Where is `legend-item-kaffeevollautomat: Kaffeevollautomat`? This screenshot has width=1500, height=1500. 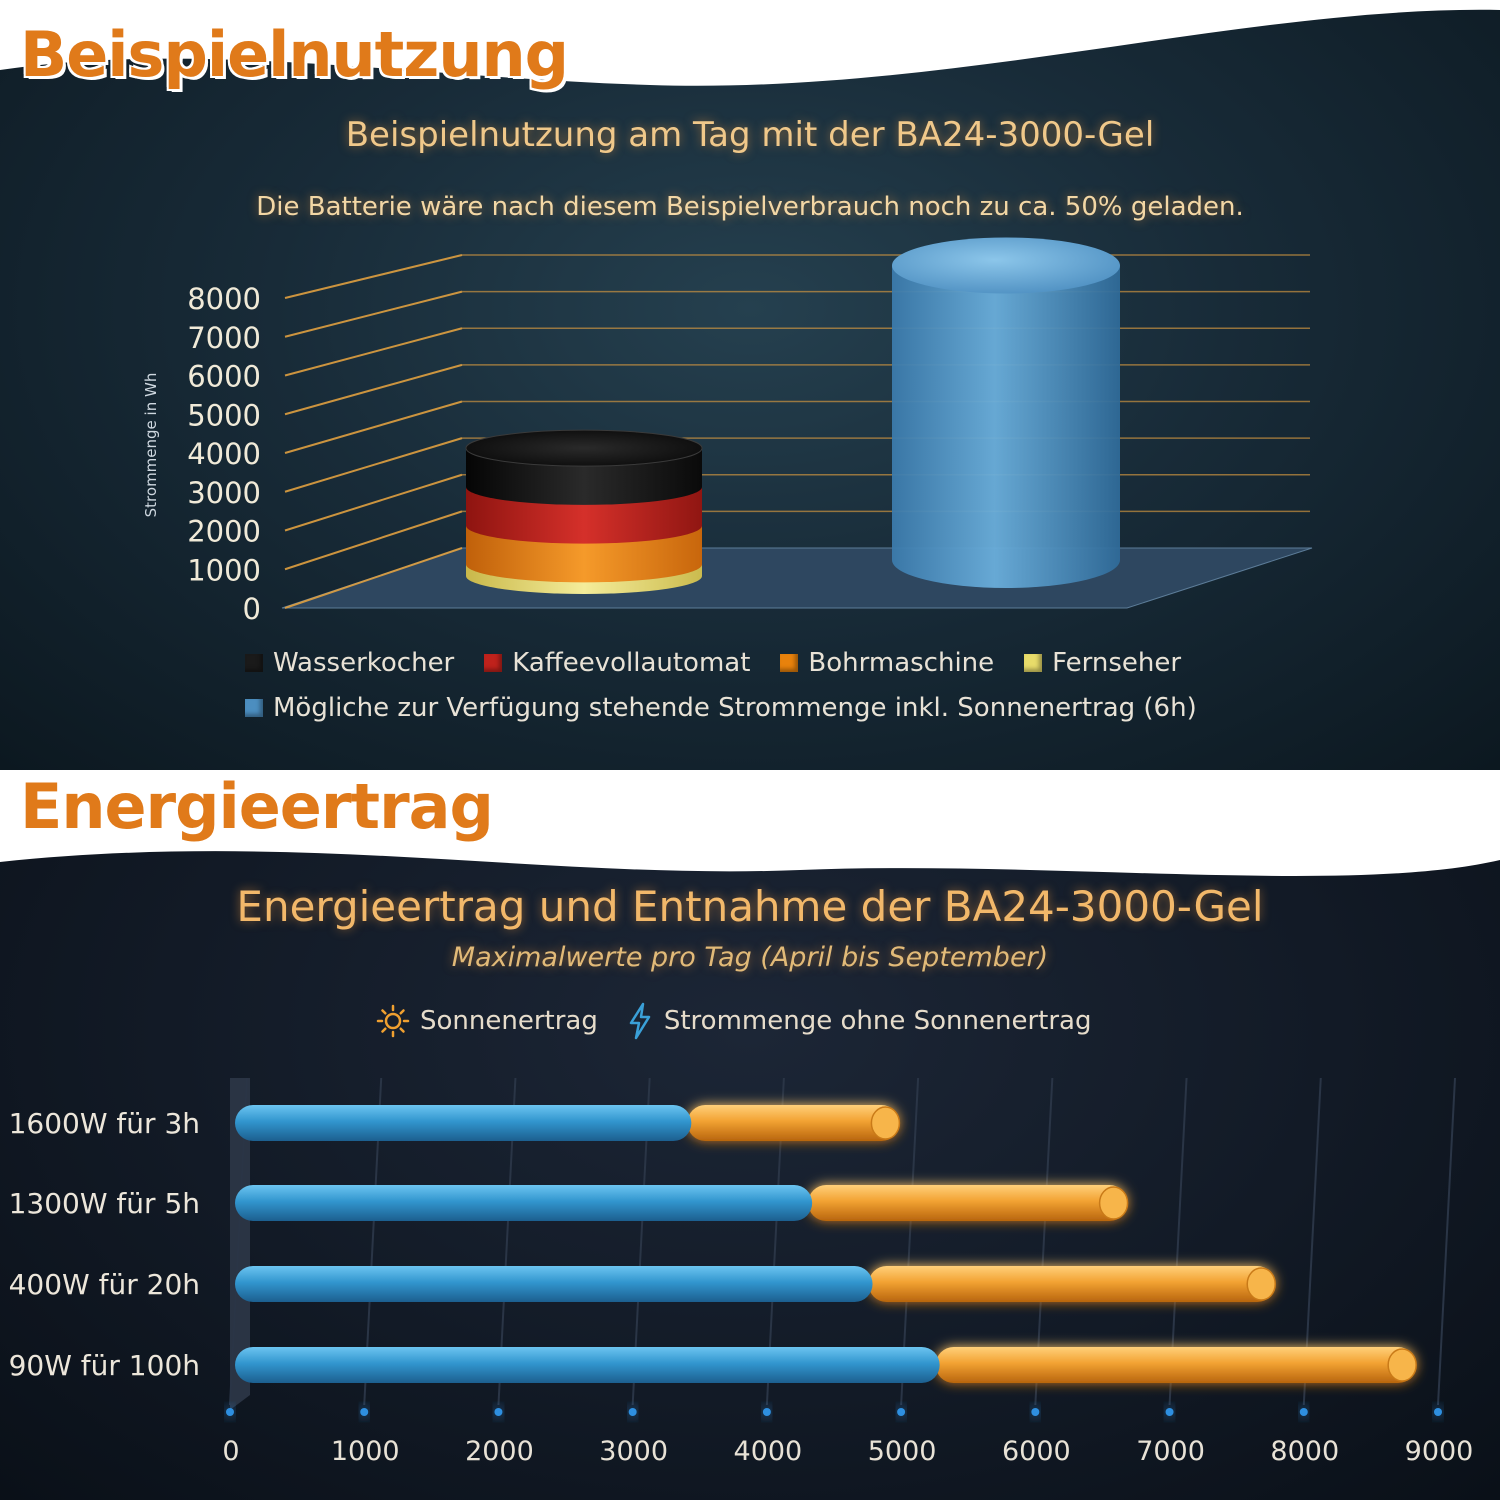
legend-item-kaffeevollautomat: Kaffeevollautomat is located at coordinates (617, 663).